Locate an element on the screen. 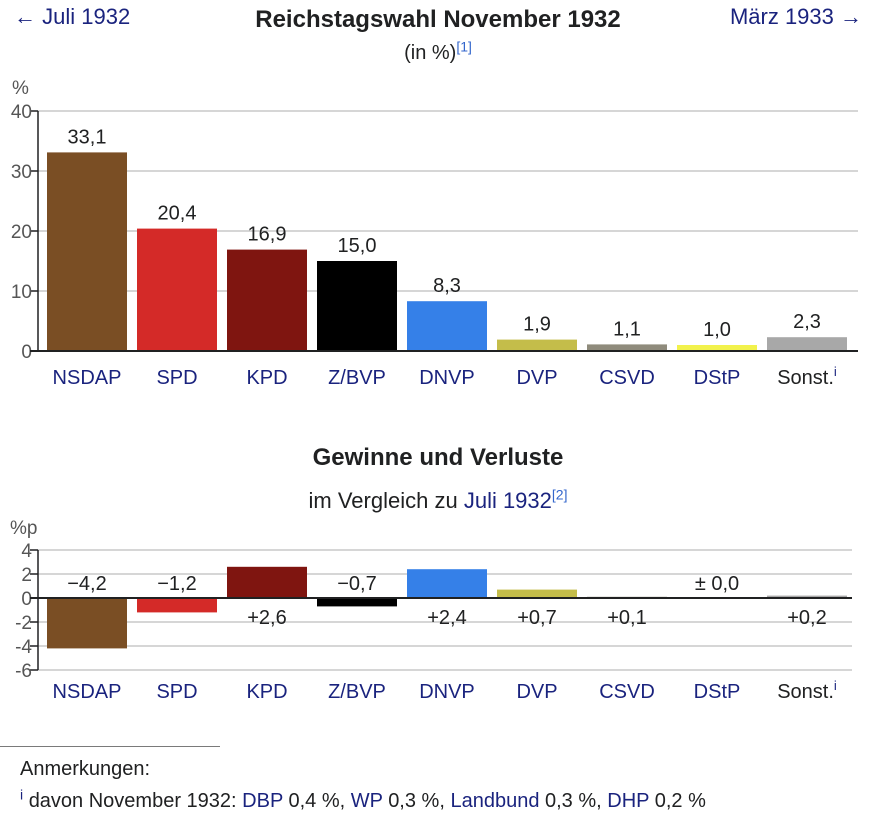  change-comparison-link: Juli 1932 is located at coordinates (507, 500).